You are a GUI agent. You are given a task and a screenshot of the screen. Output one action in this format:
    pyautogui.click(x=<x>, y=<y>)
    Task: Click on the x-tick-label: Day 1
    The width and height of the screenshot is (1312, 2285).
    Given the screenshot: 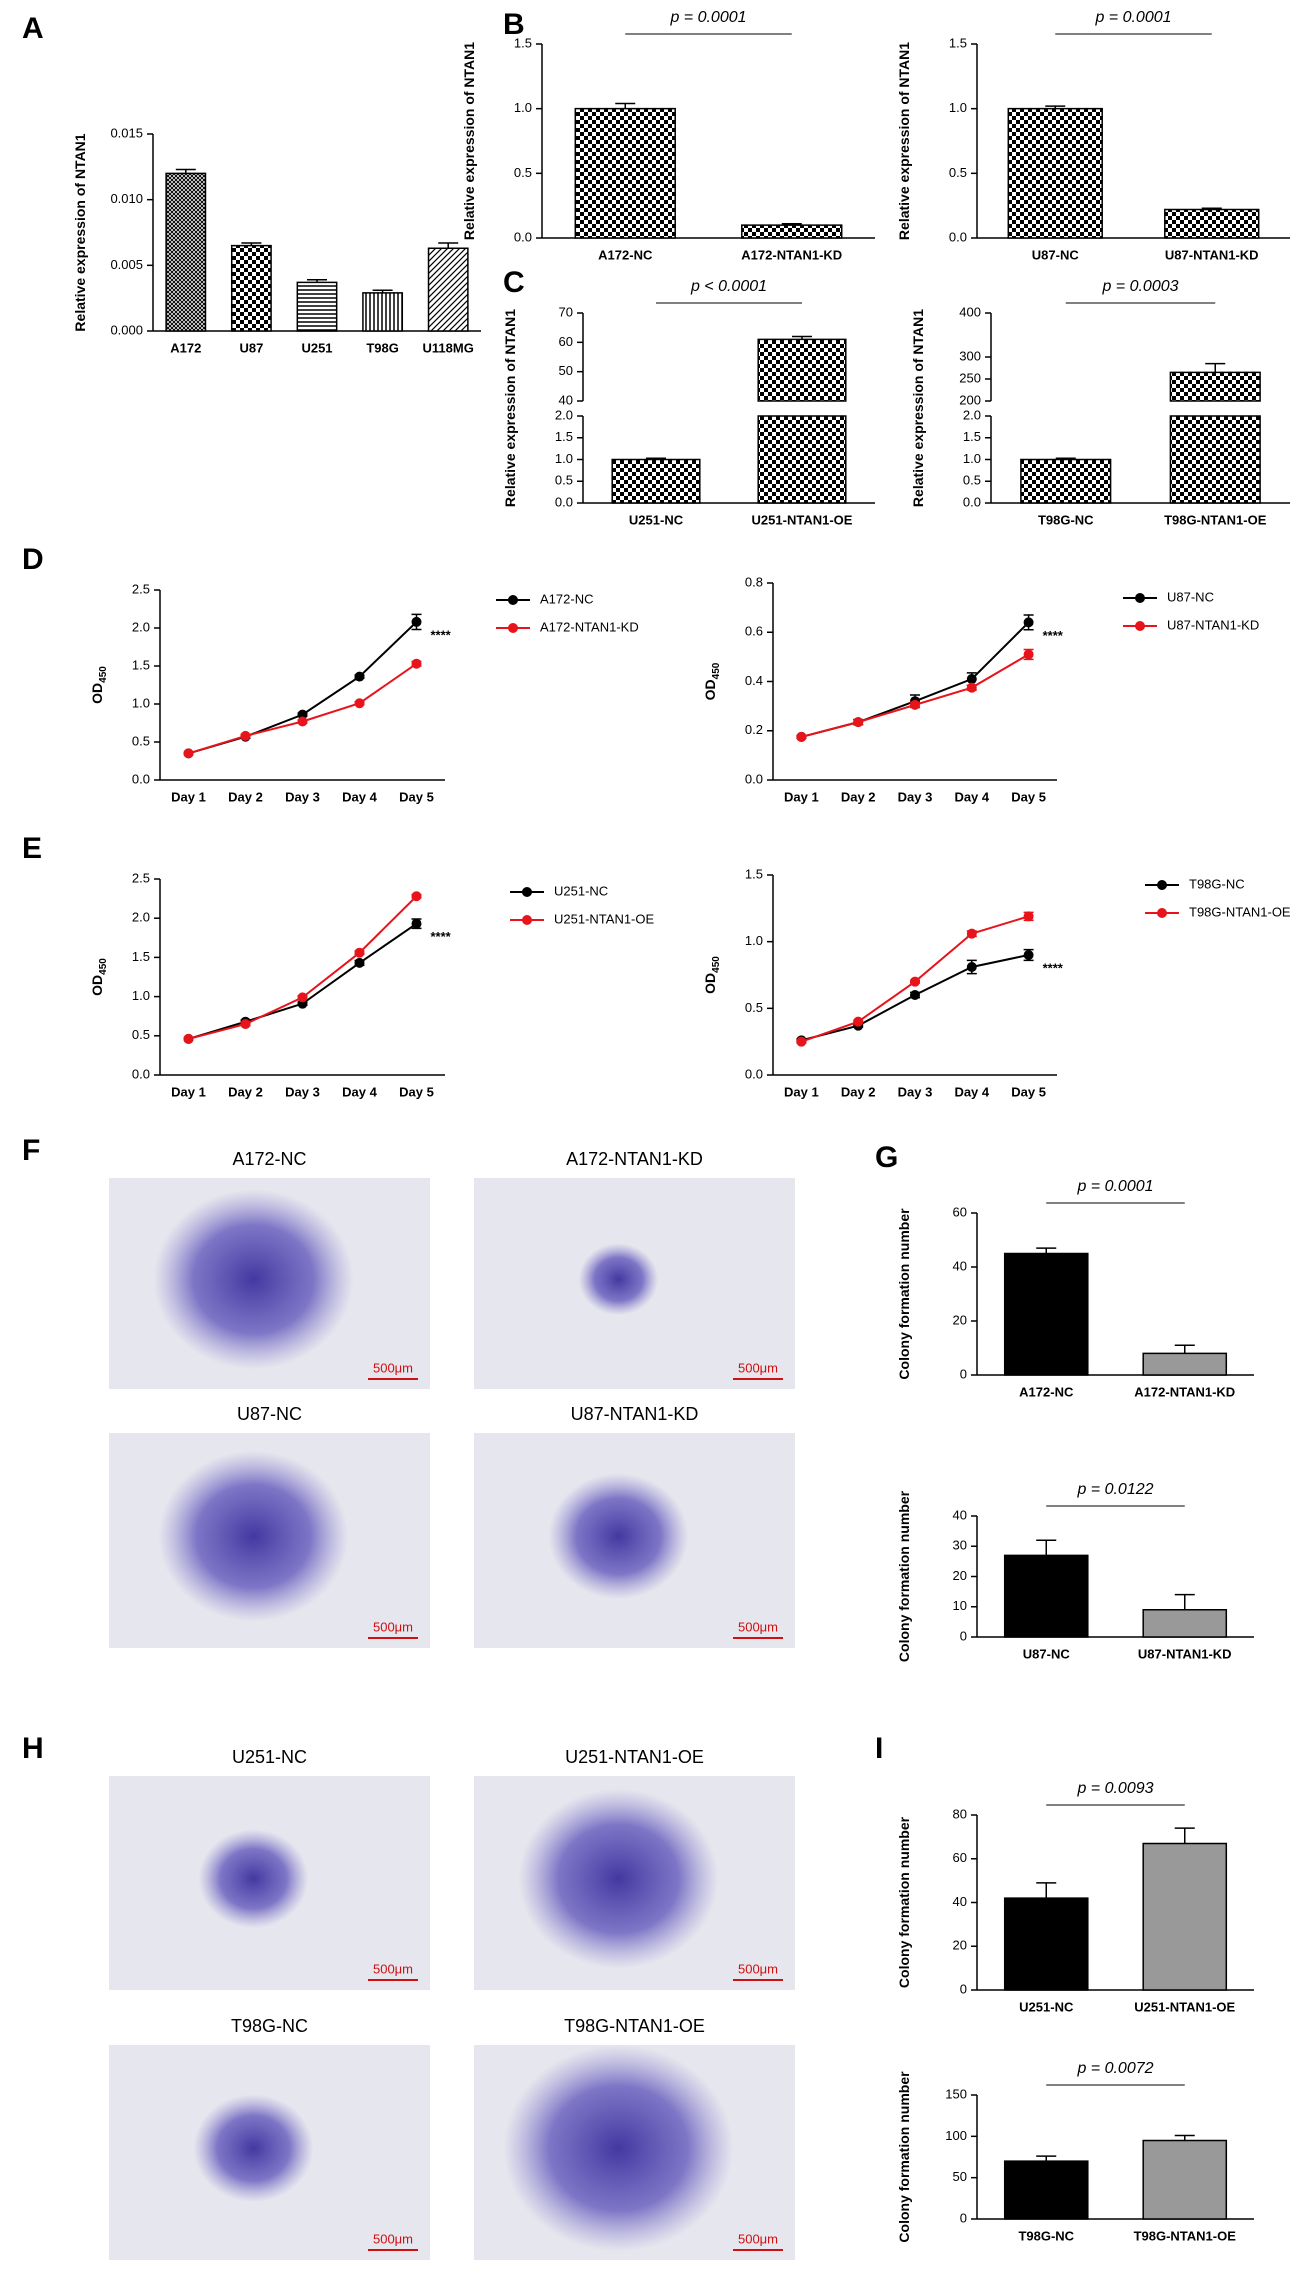 What is the action you would take?
    pyautogui.click(x=801, y=796)
    